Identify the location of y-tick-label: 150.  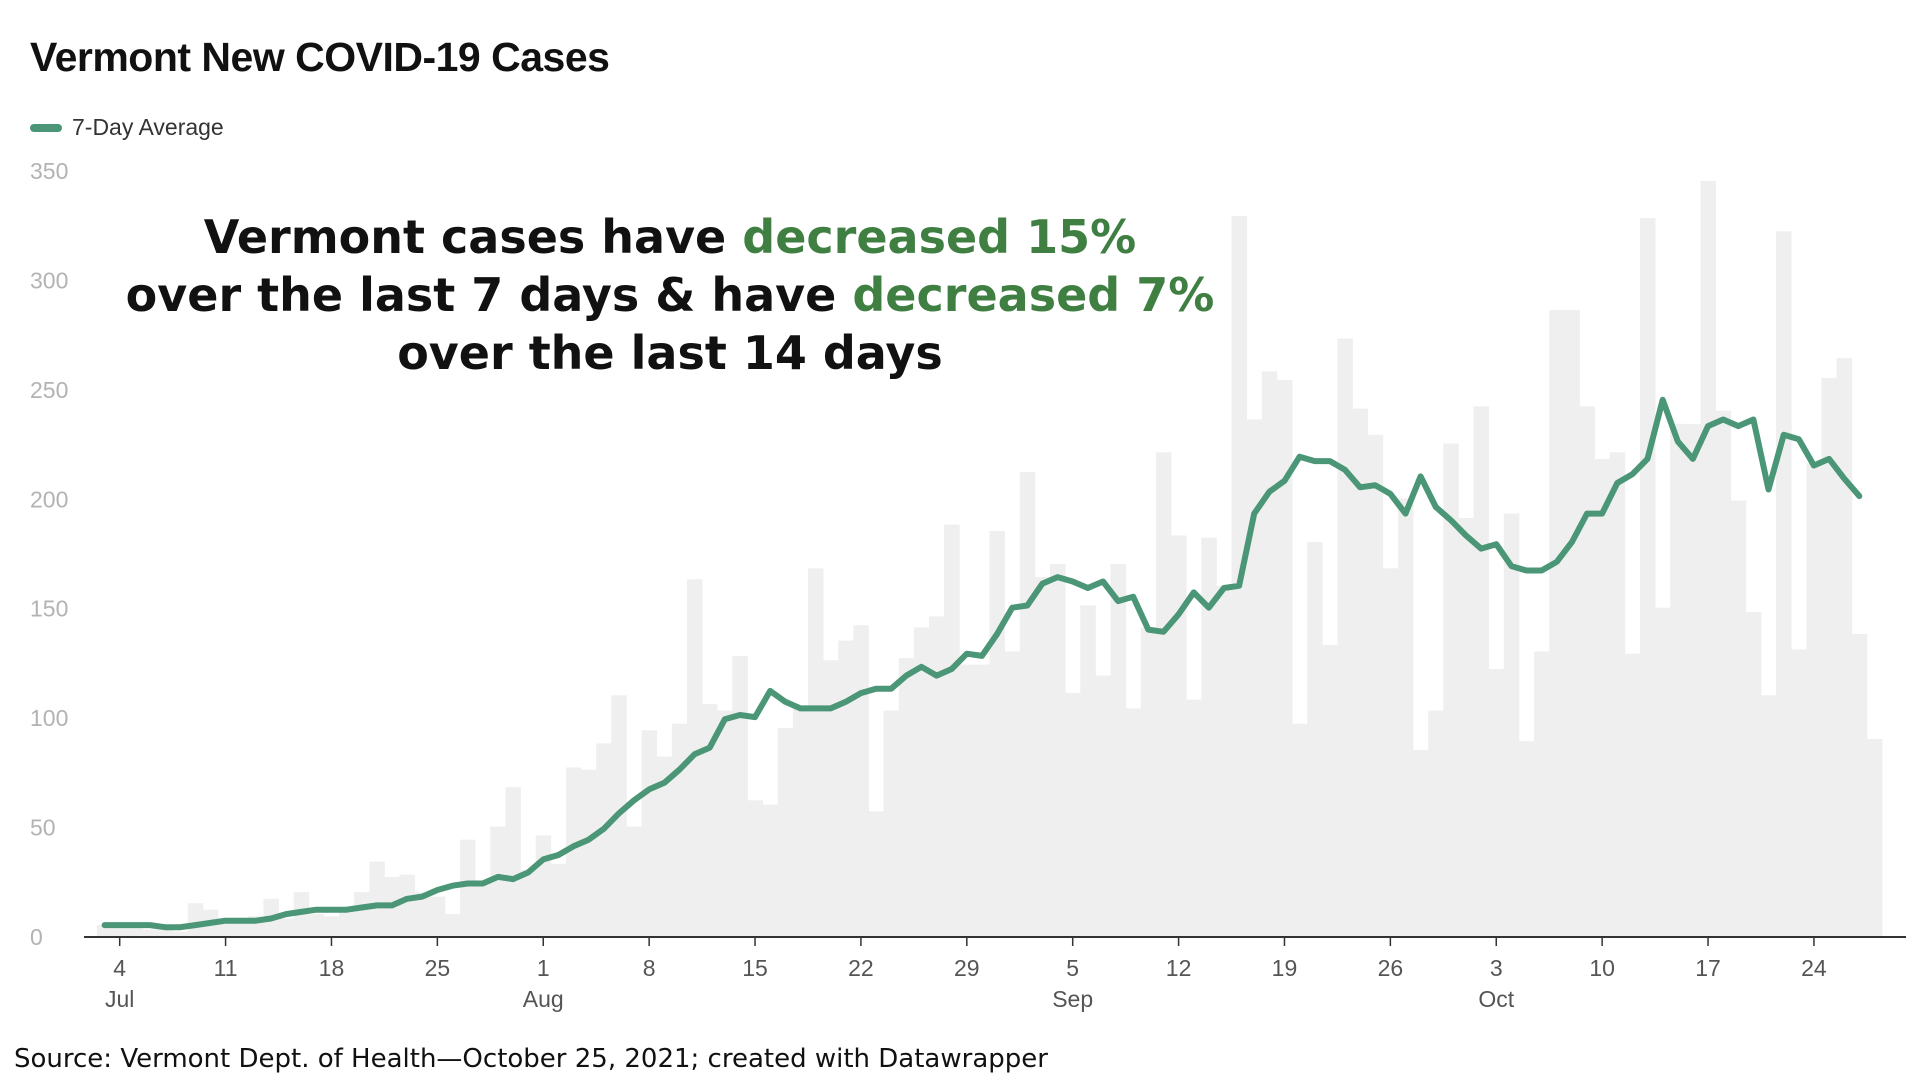
(49, 609).